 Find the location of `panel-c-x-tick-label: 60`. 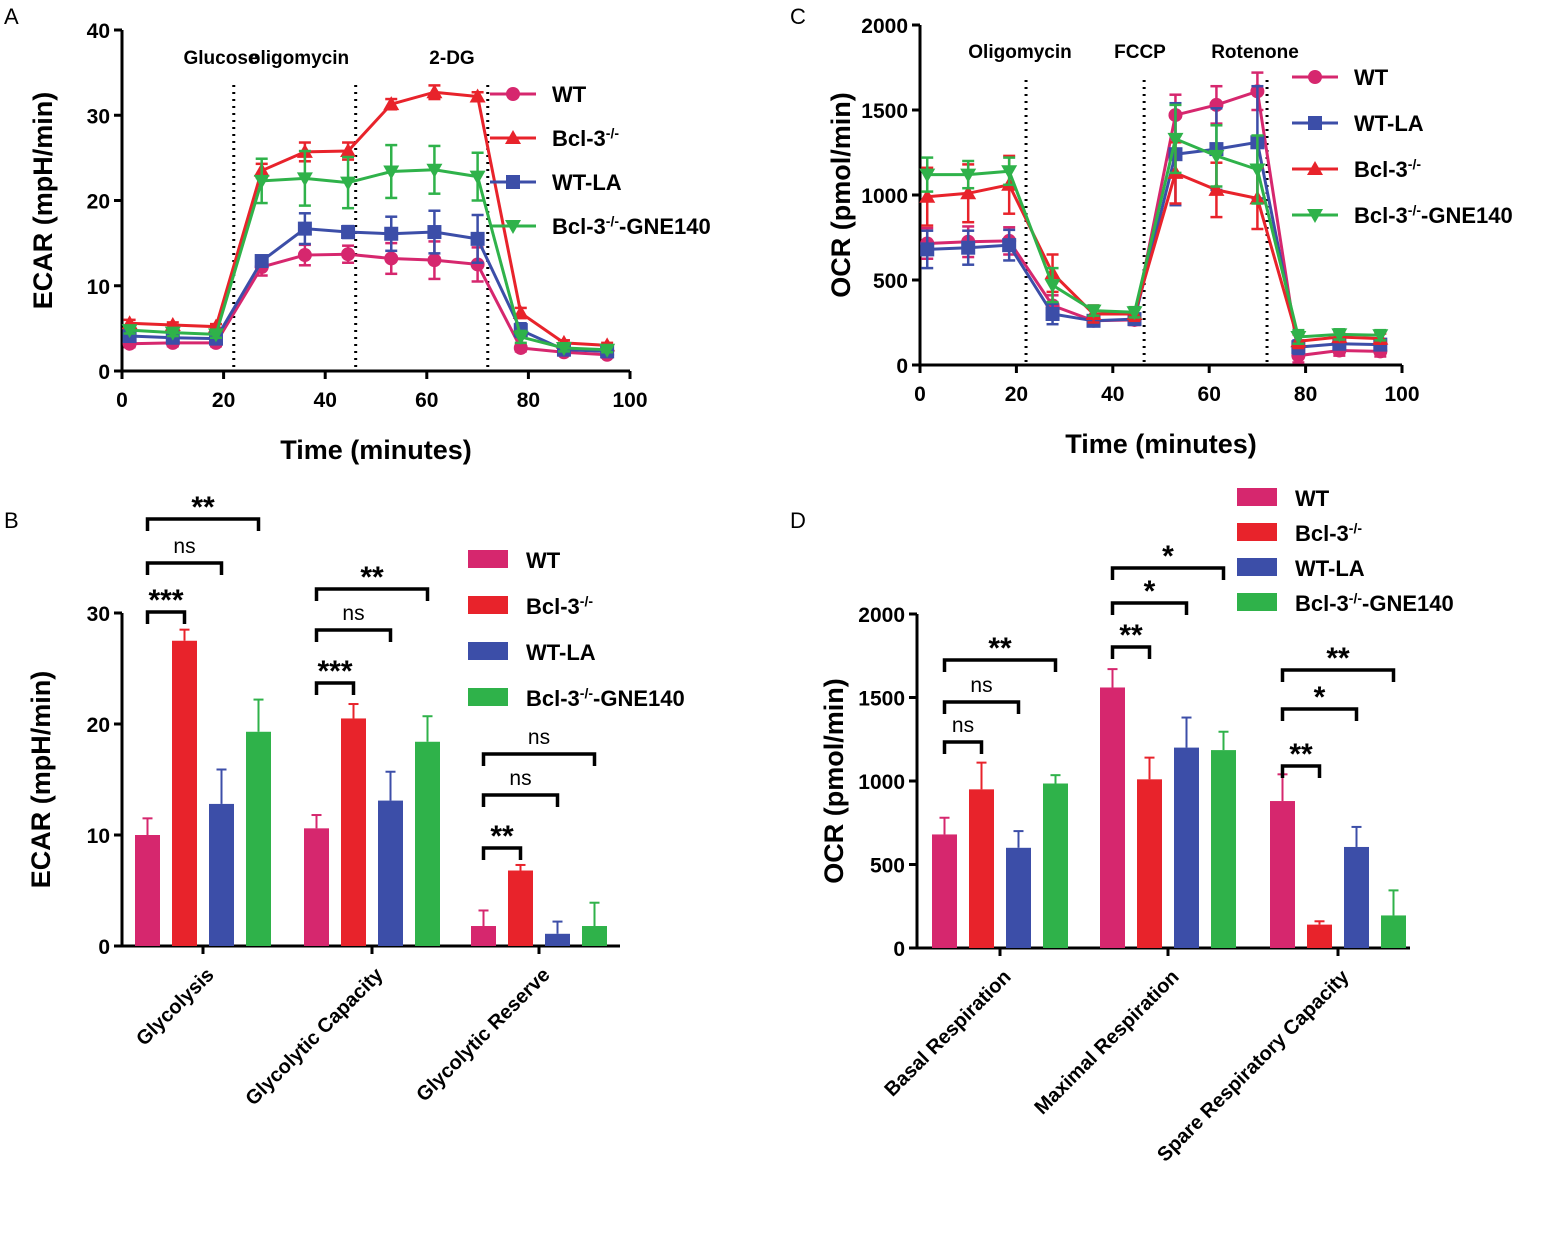

panel-c-x-tick-label: 60 is located at coordinates (1209, 394).